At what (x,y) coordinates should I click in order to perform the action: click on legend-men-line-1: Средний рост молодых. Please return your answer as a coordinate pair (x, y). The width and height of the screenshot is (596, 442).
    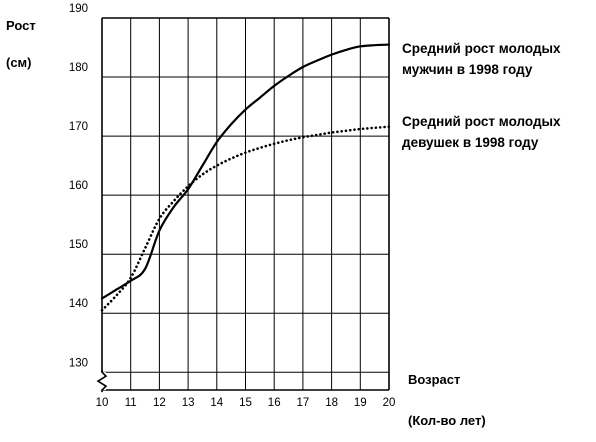
    Looking at the image, I should click on (481, 48).